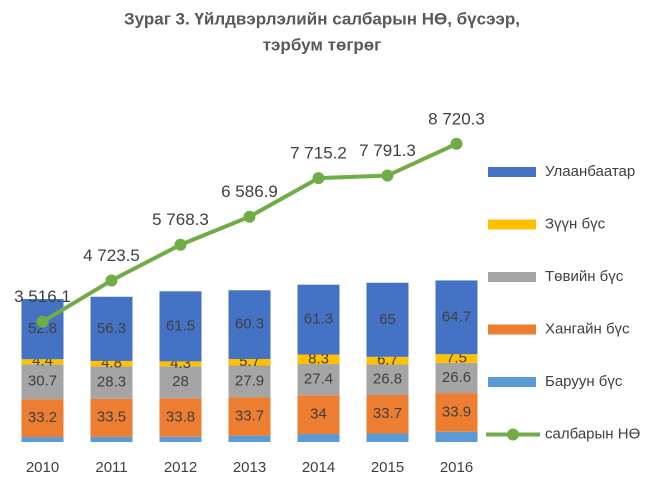 The image size is (667, 482). I want to click on data-label: 5 768.3, so click(180, 219).